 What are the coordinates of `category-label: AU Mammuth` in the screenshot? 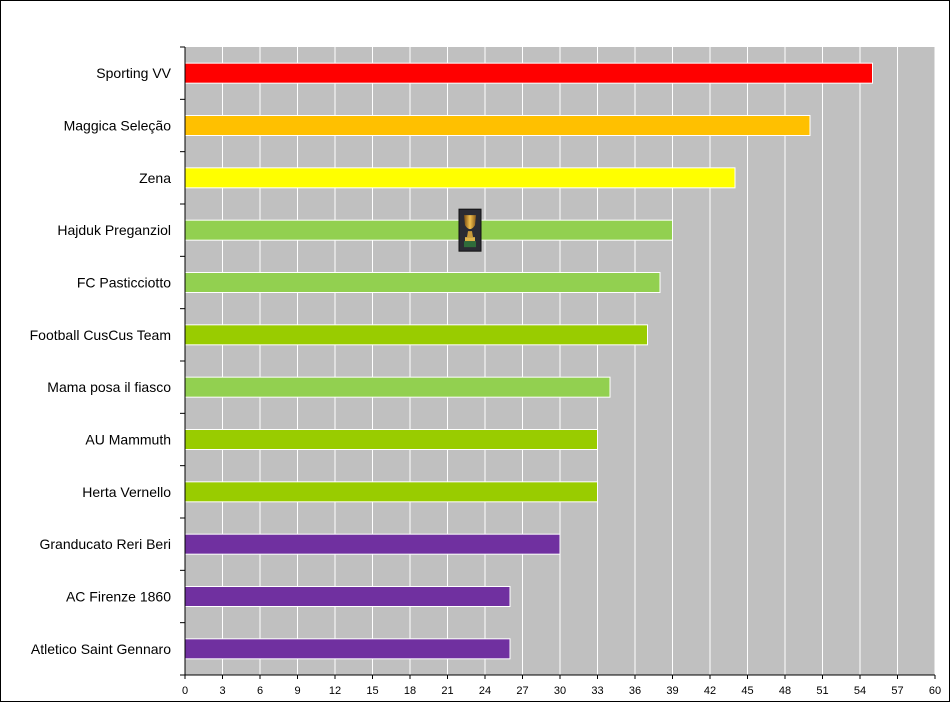 It's located at (128, 440).